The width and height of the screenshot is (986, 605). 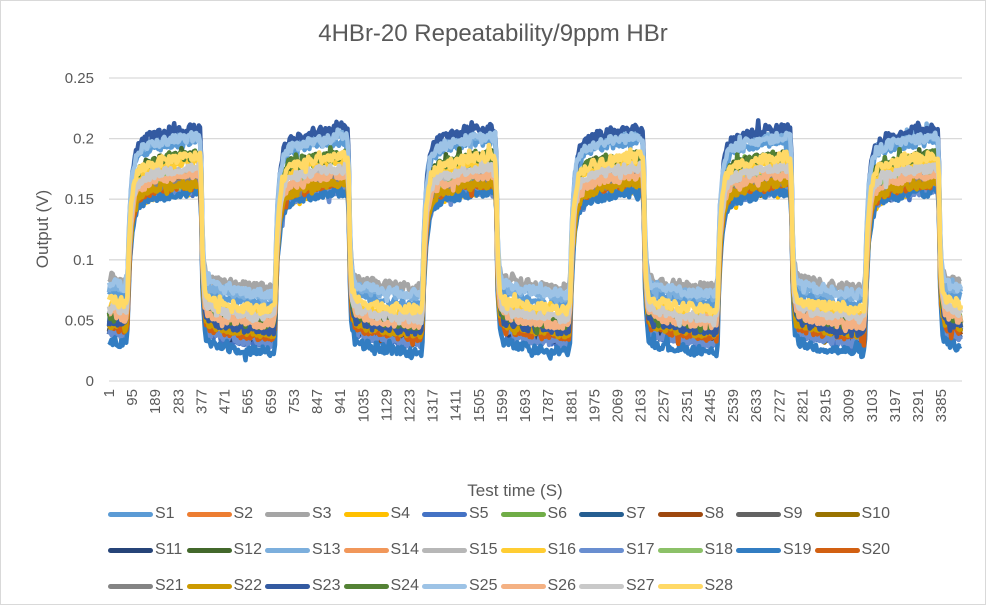 I want to click on x-tick-label: 3197, so click(x=895, y=405).